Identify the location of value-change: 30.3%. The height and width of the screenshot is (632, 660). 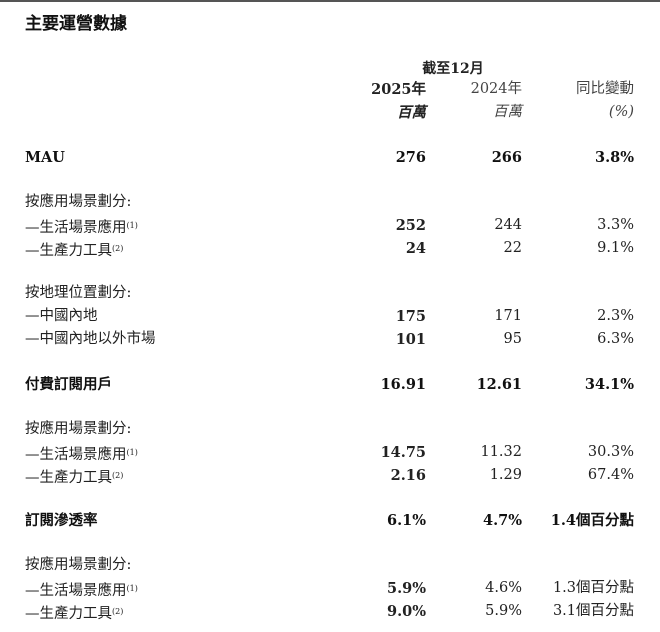
(610, 452).